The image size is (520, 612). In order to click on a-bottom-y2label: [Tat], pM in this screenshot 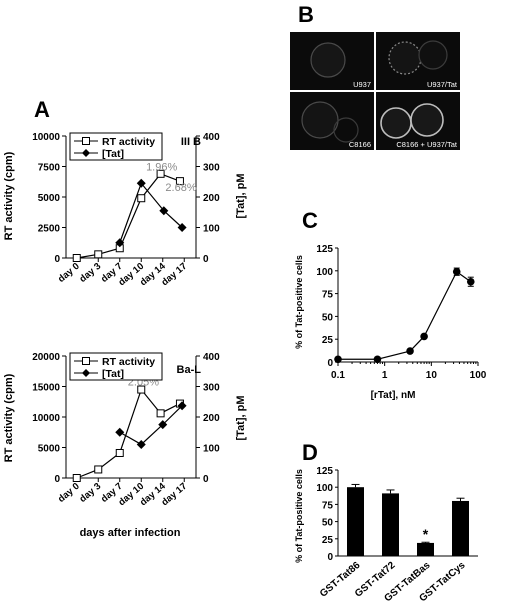, I will do `click(241, 417)`.